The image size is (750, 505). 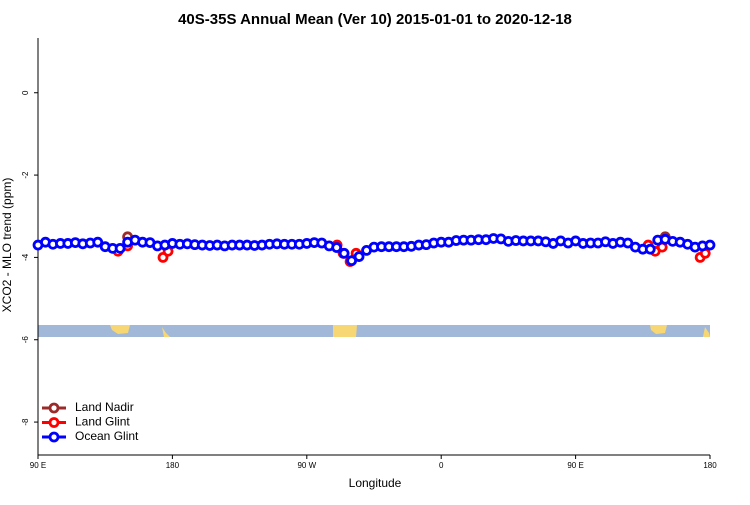 What do you see at coordinates (25, 340) in the screenshot?
I see `y-tick-label: -6` at bounding box center [25, 340].